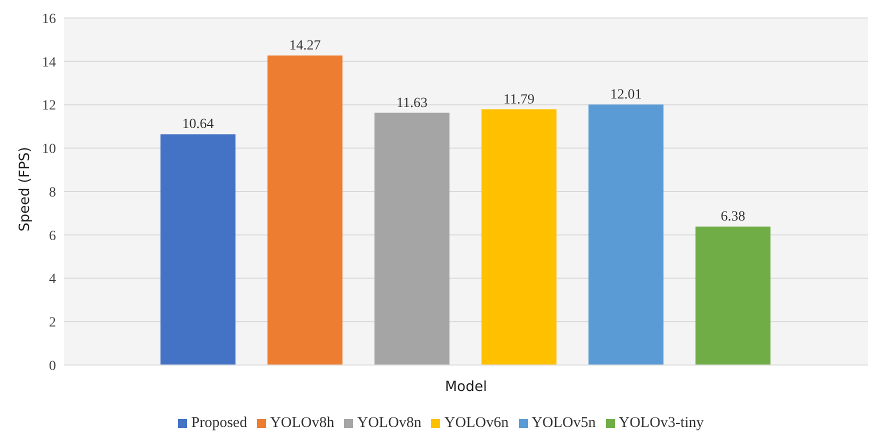 The height and width of the screenshot is (446, 880). Describe the element at coordinates (49, 106) in the screenshot. I see `y-tick-label: 12` at that location.